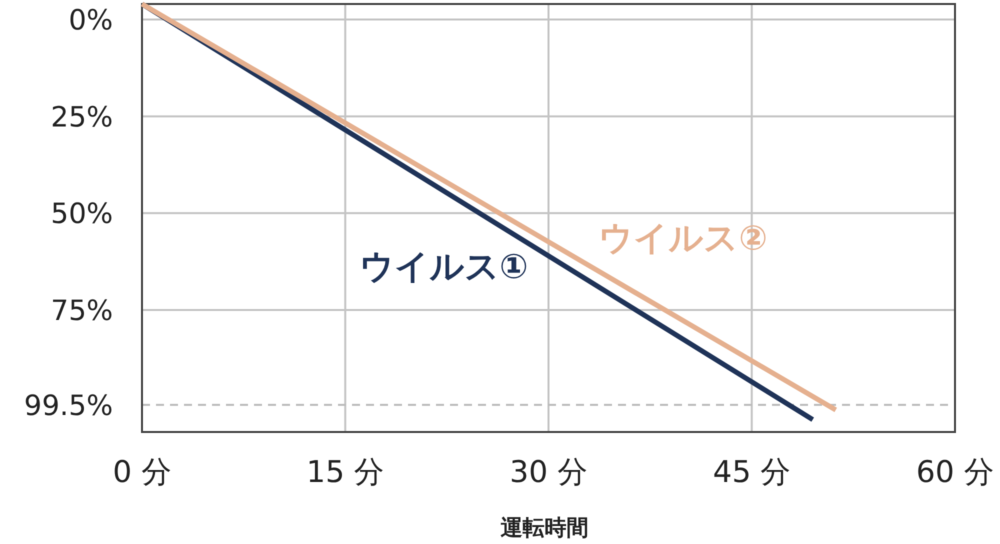 This screenshot has width=1000, height=544. Describe the element at coordinates (751, 472) in the screenshot. I see `x-tick-label: 45 分` at that location.